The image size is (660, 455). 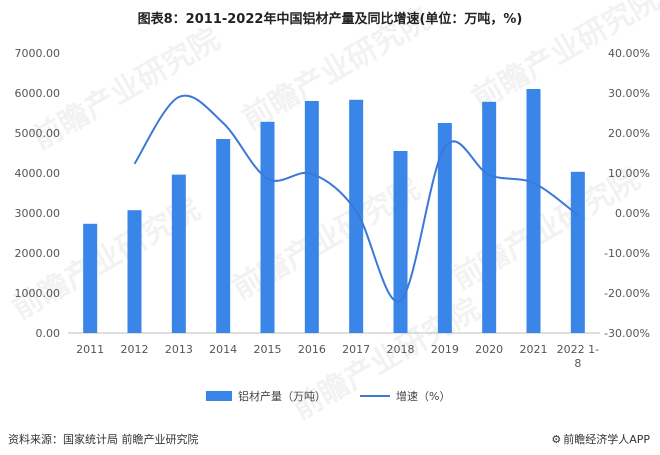 What do you see at coordinates (328, 396) in the screenshot?
I see `legend: 铝材产量（万吨） 增速（%）` at bounding box center [328, 396].